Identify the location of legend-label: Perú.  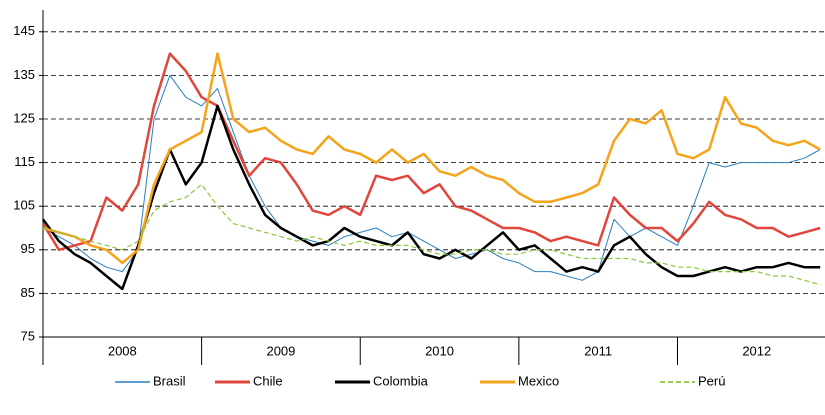
(711, 380).